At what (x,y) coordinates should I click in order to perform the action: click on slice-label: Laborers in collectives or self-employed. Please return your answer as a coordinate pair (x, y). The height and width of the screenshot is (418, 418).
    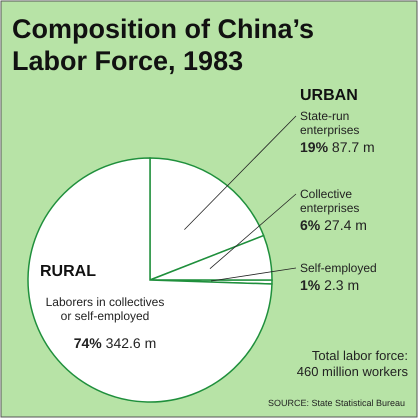
    Looking at the image, I should click on (105, 309).